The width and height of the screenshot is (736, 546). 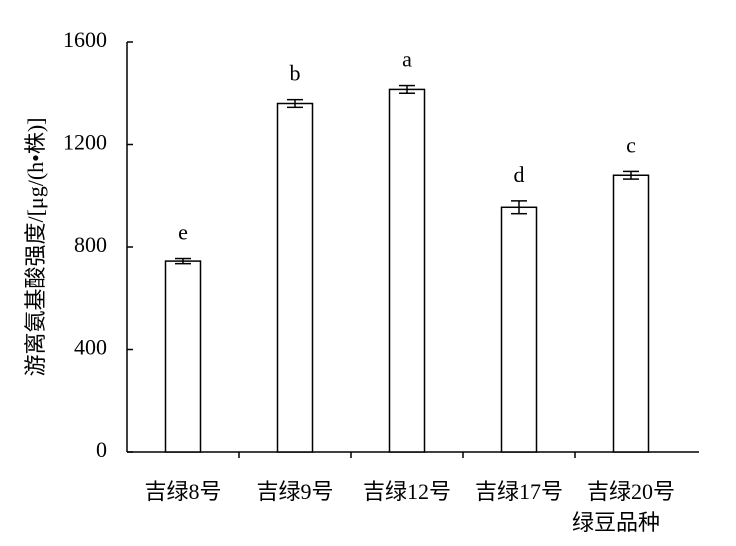 What do you see at coordinates (631, 491) in the screenshot?
I see `x-tick-label: 吉绿20号` at bounding box center [631, 491].